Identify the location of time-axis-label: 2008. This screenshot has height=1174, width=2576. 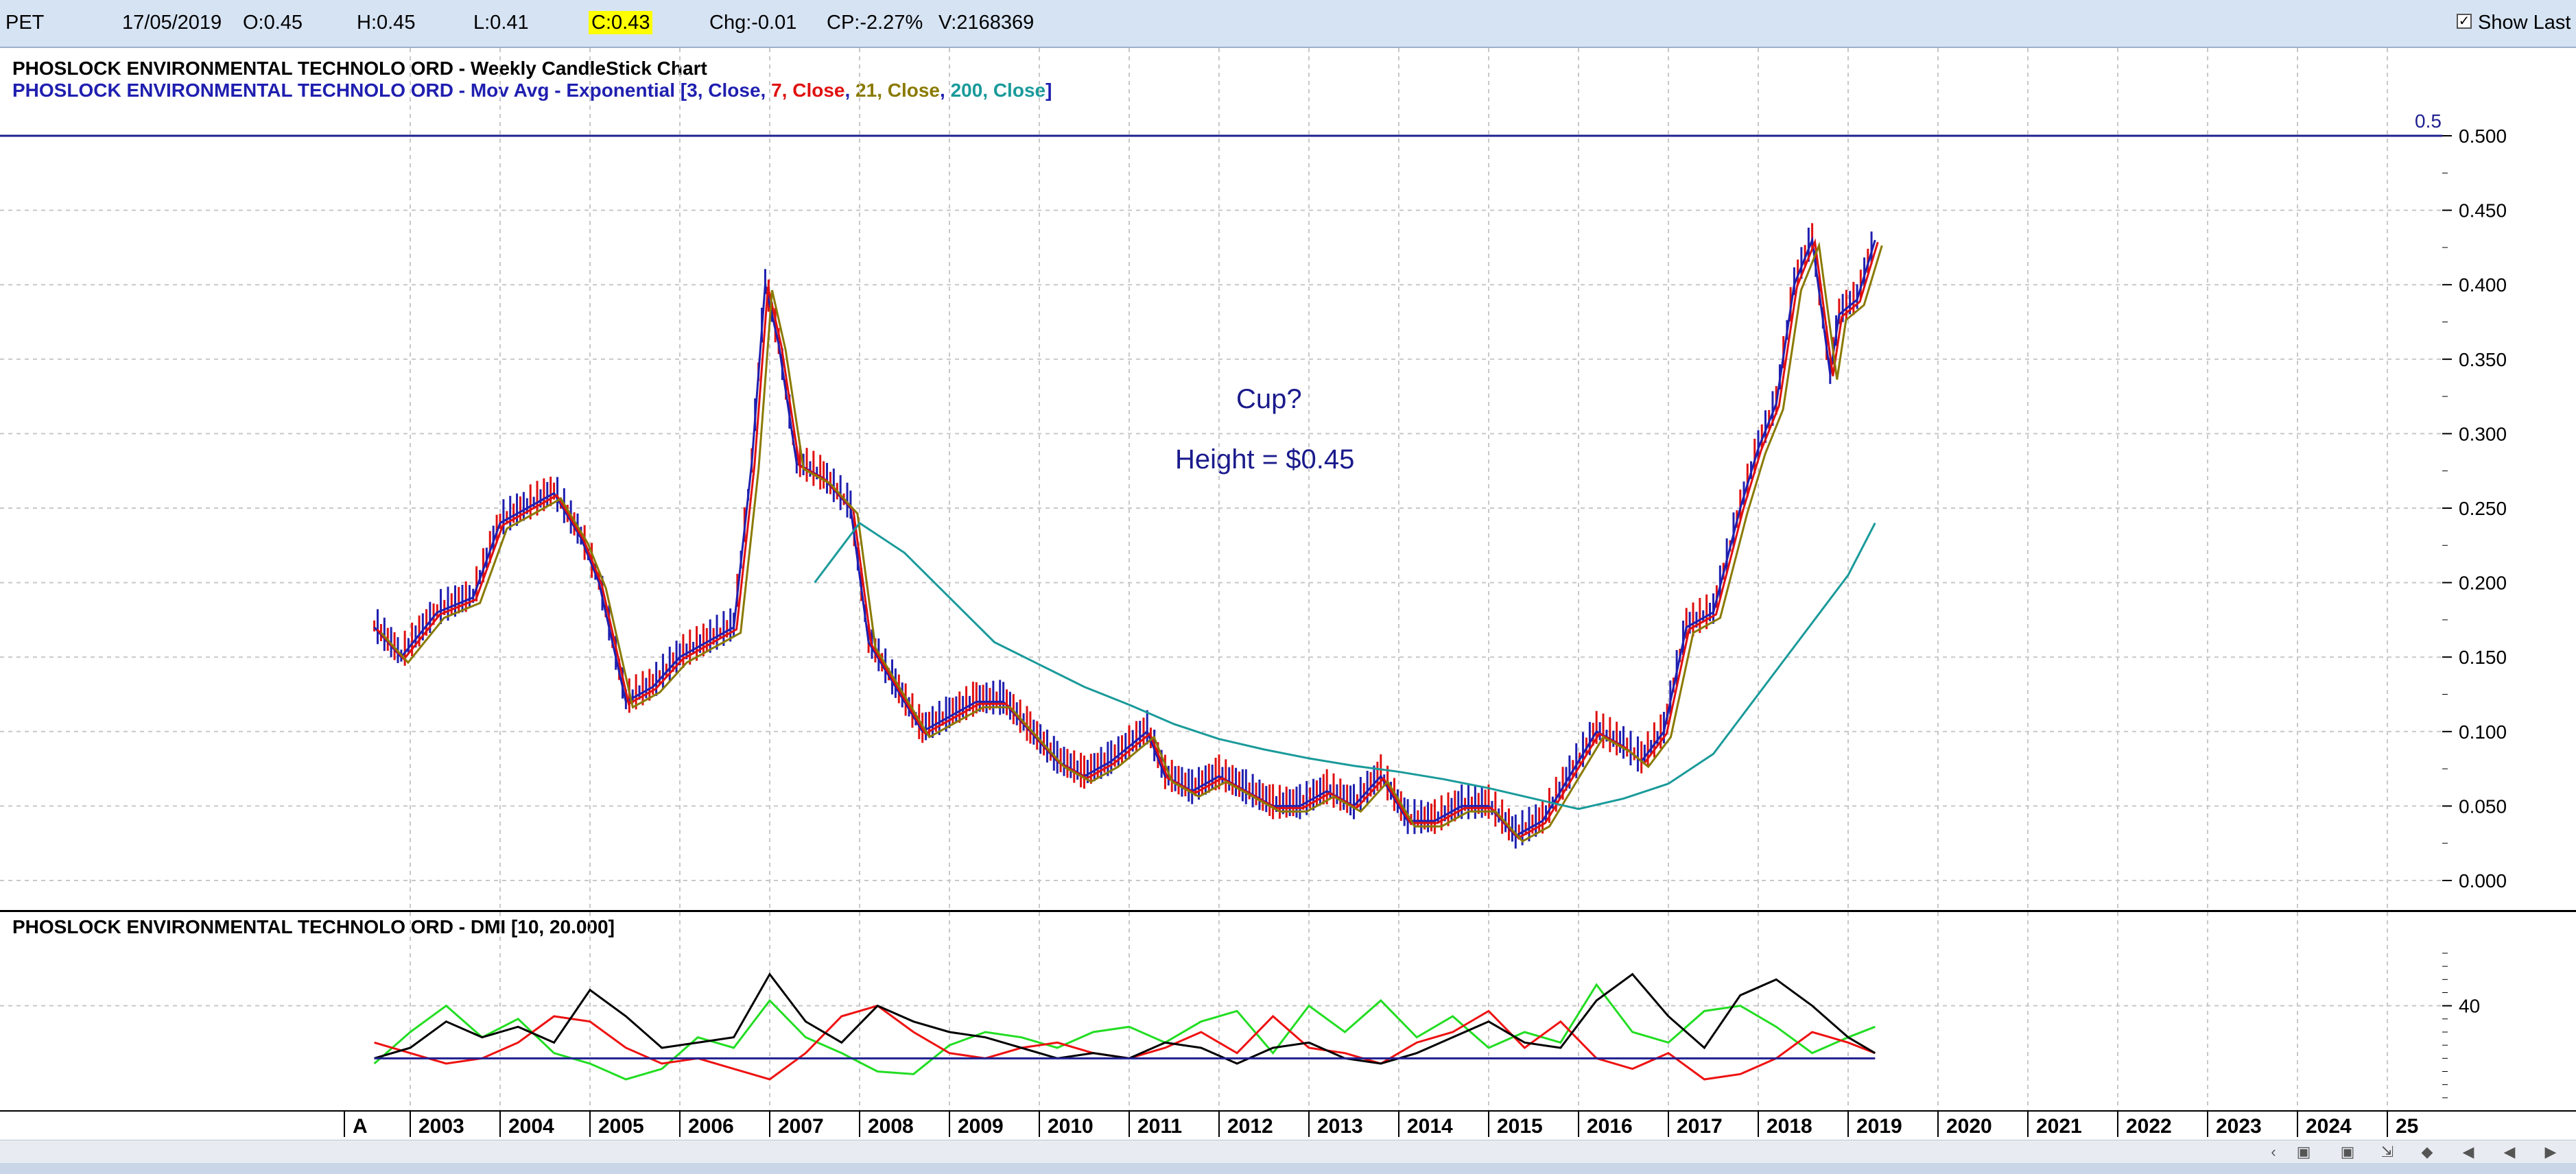
(891, 1126).